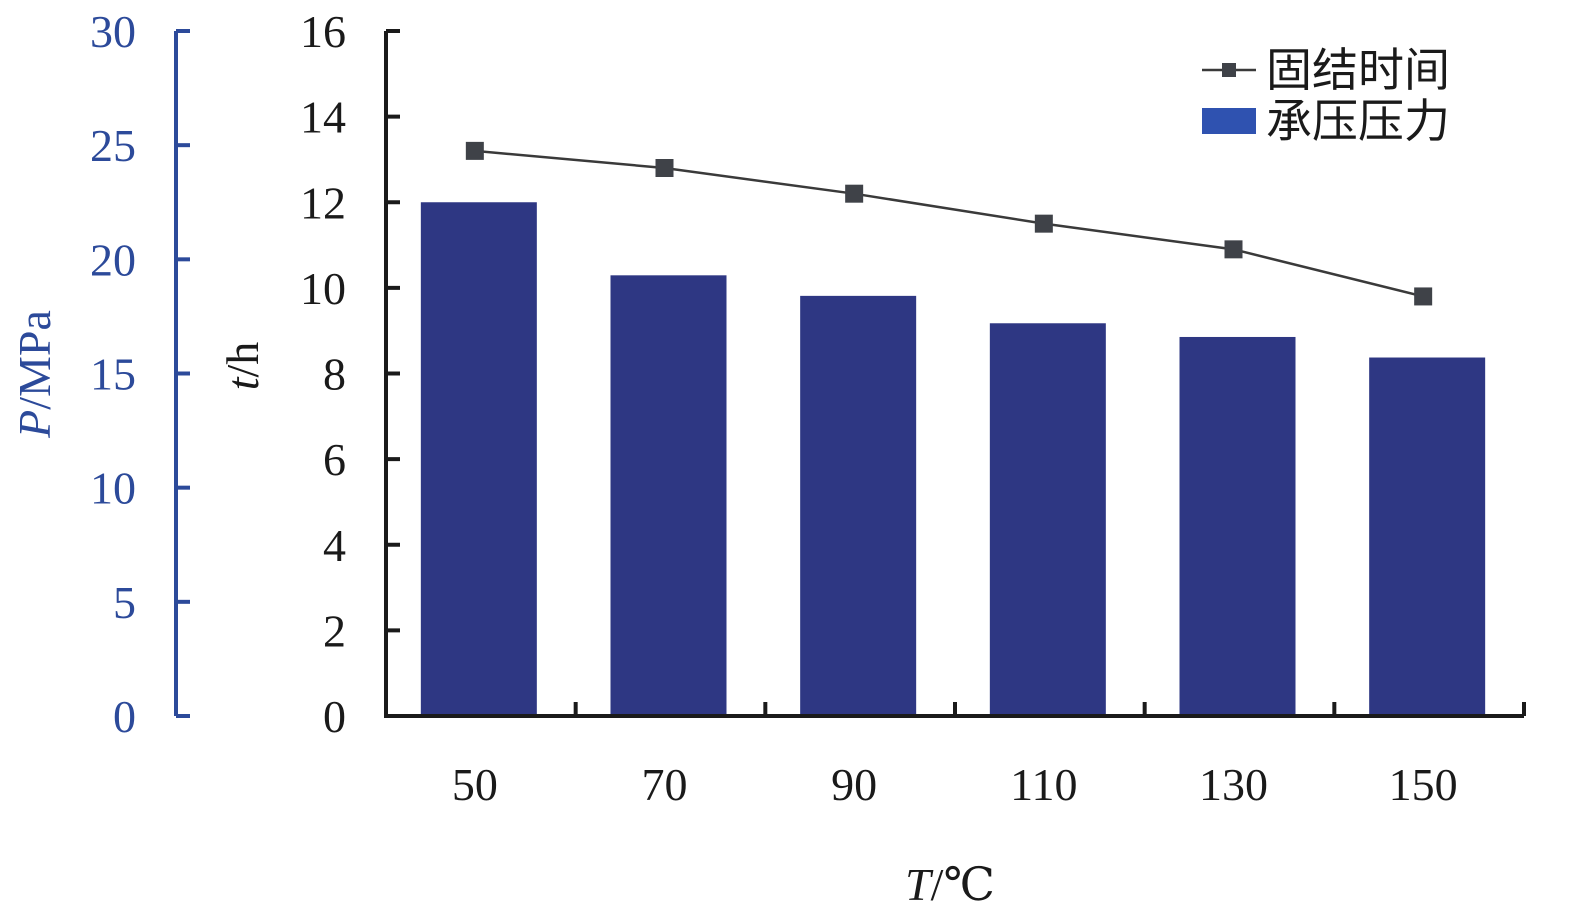 The image size is (1575, 922). I want to click on time-tick-label: 2, so click(334, 630).